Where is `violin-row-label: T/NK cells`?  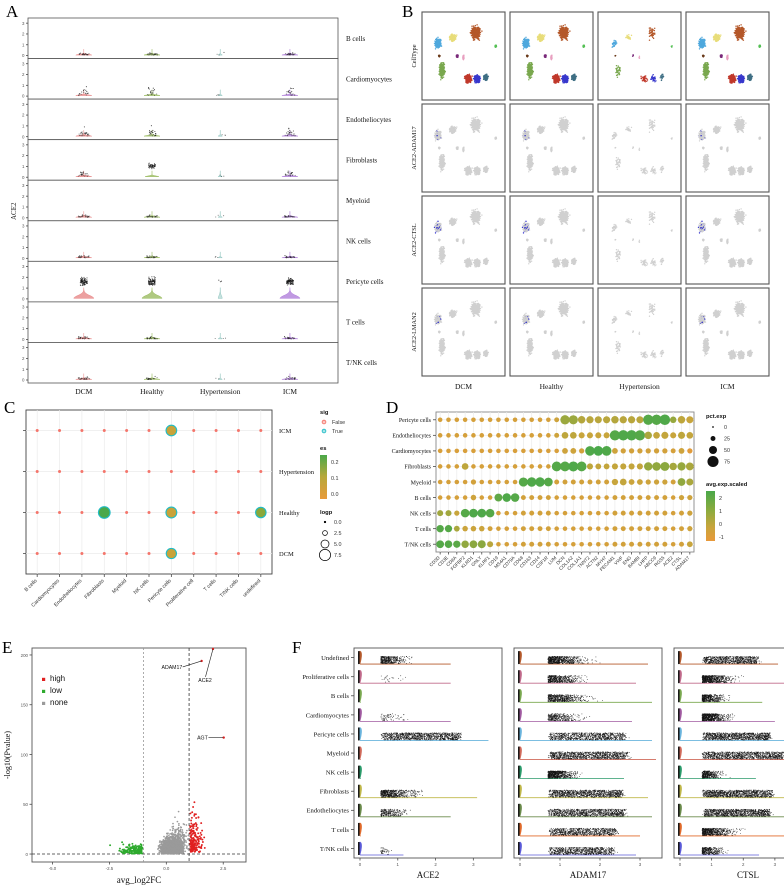
violin-row-label: T/NK cells is located at coordinates (361, 363).